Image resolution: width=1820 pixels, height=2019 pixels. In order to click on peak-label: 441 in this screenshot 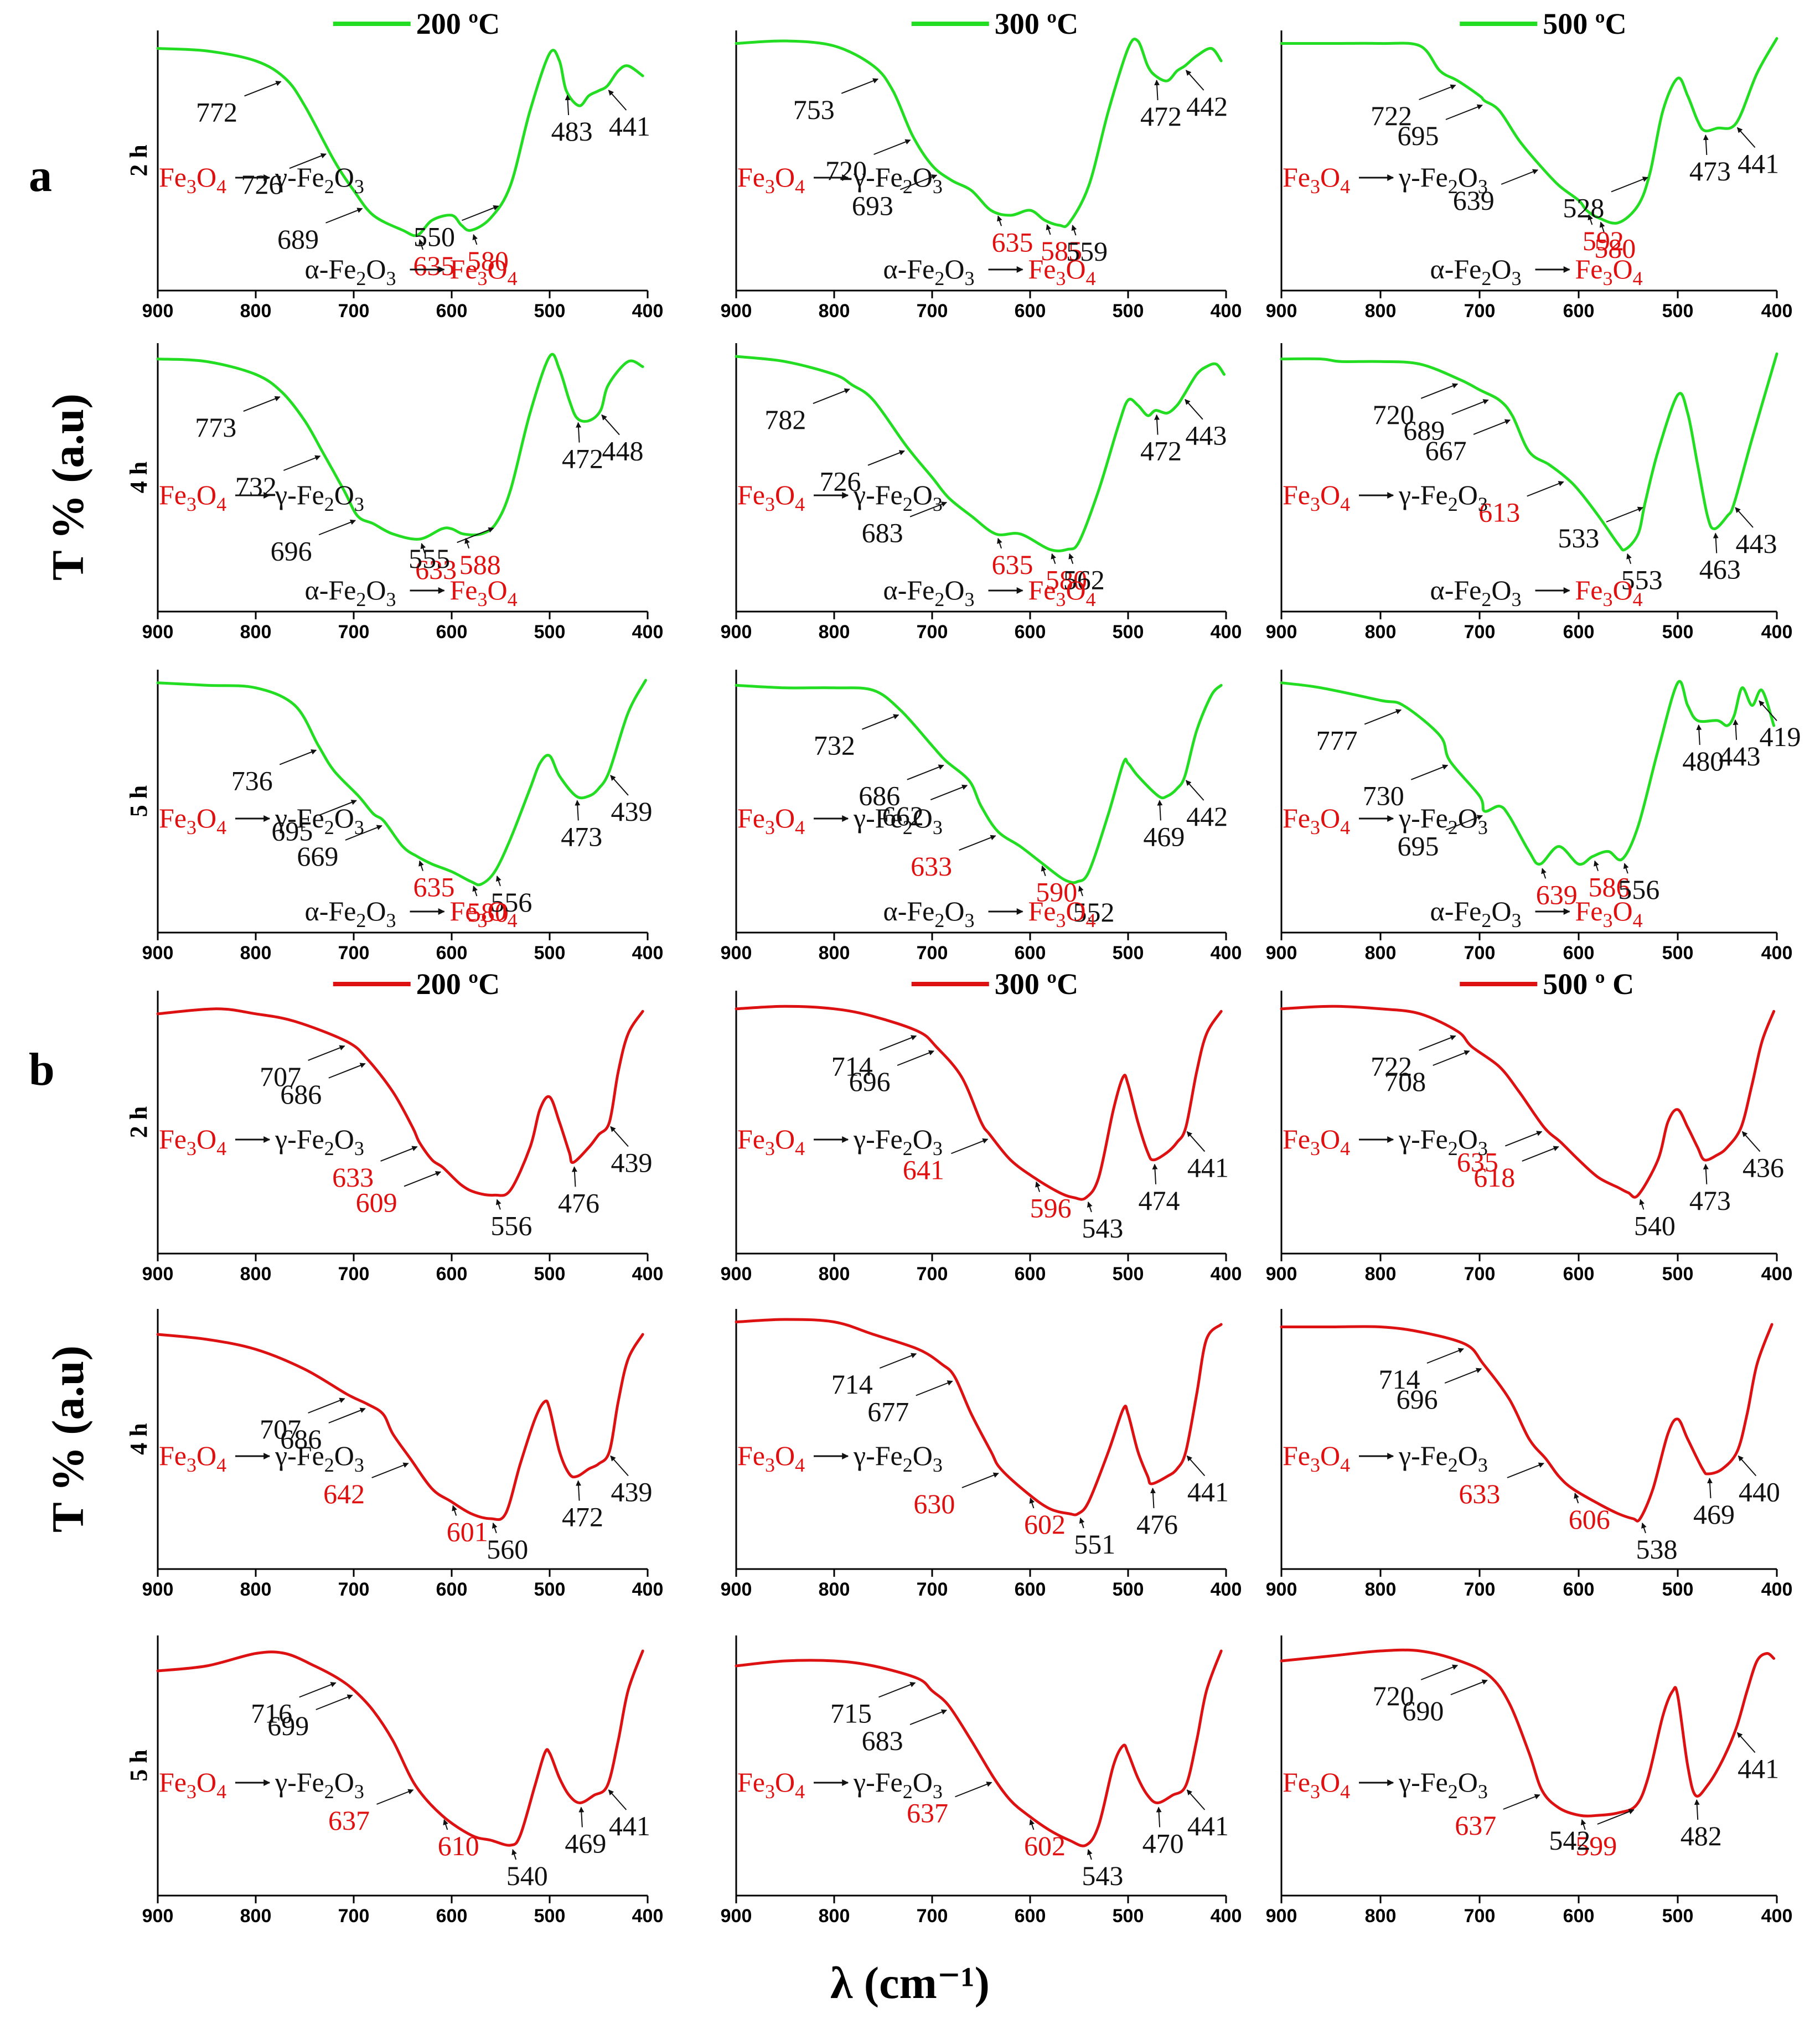, I will do `click(1208, 1492)`.